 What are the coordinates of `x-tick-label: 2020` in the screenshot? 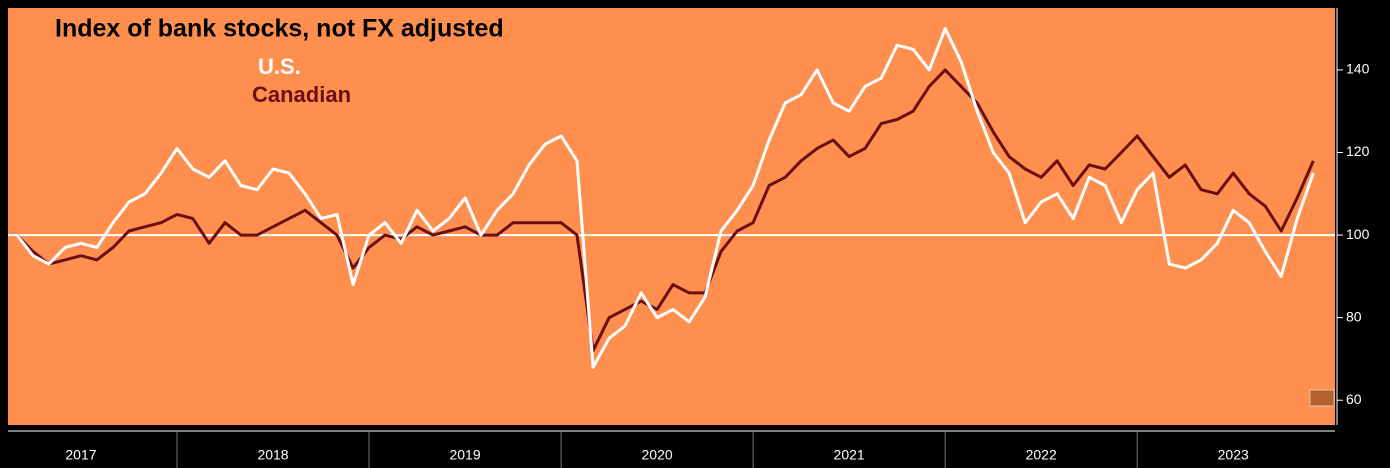 It's located at (657, 455).